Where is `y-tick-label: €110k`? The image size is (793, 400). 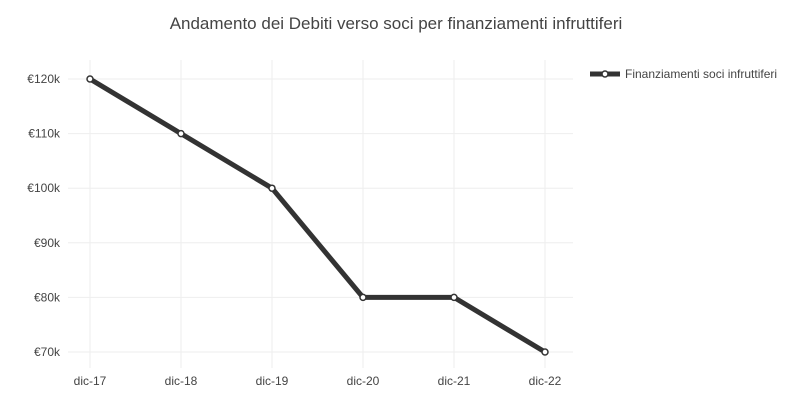
y-tick-label: €110k is located at coordinates (44, 134).